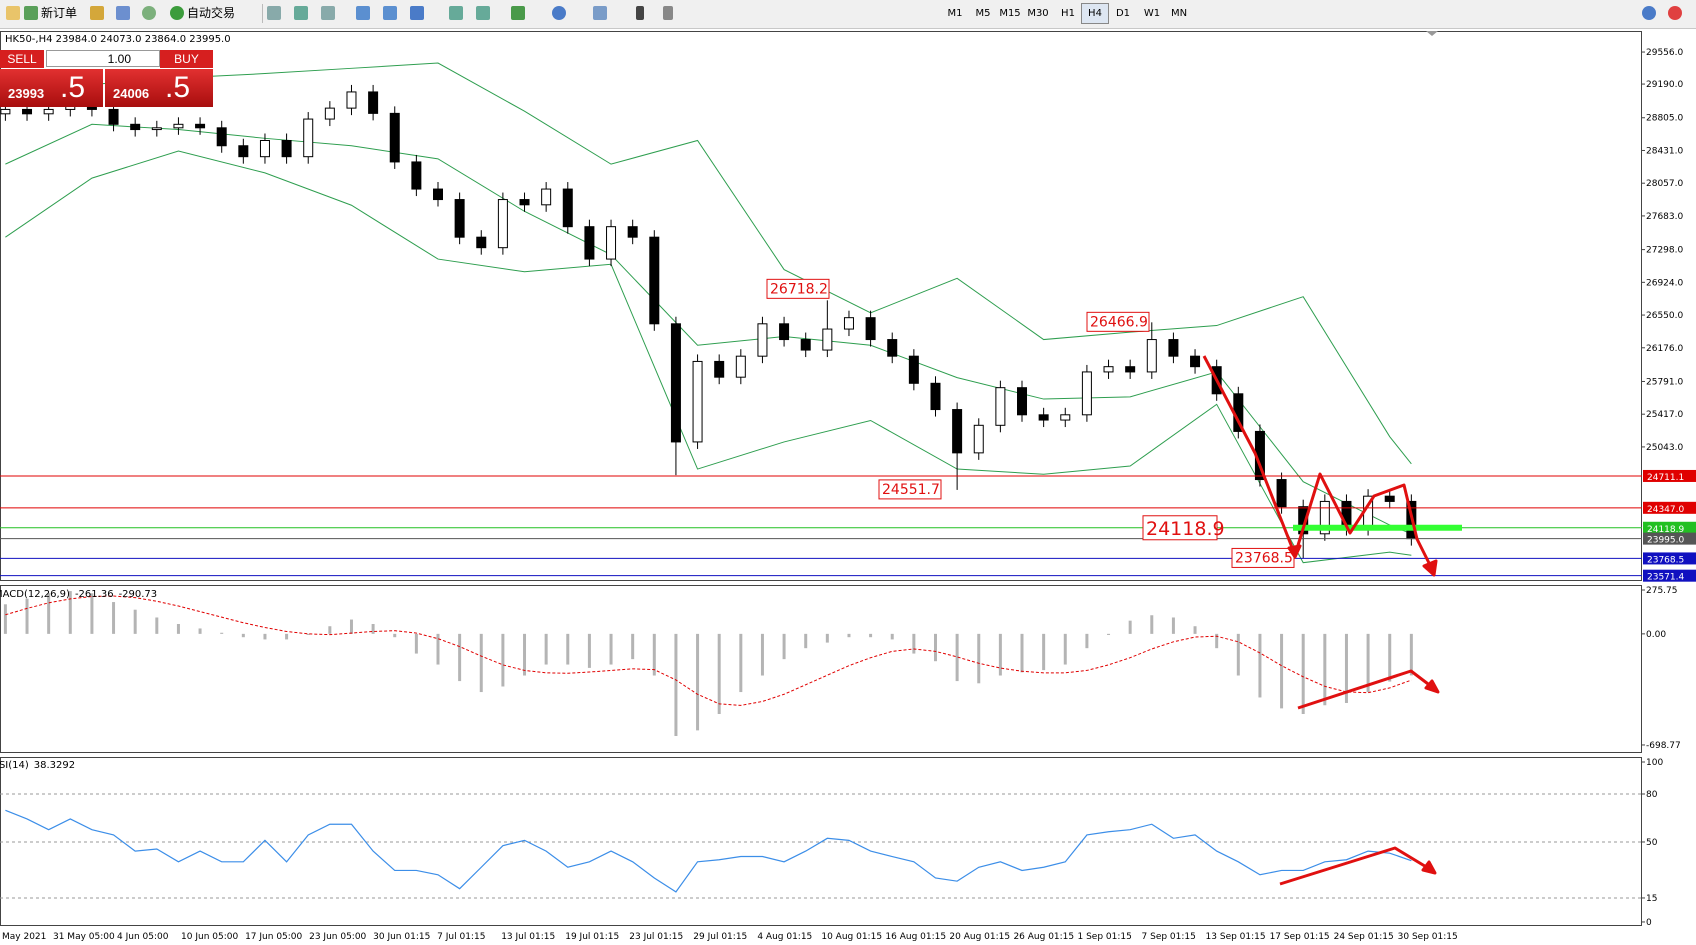 The image size is (1696, 945). I want to click on y-tick-label: 26550.0, so click(1664, 316).